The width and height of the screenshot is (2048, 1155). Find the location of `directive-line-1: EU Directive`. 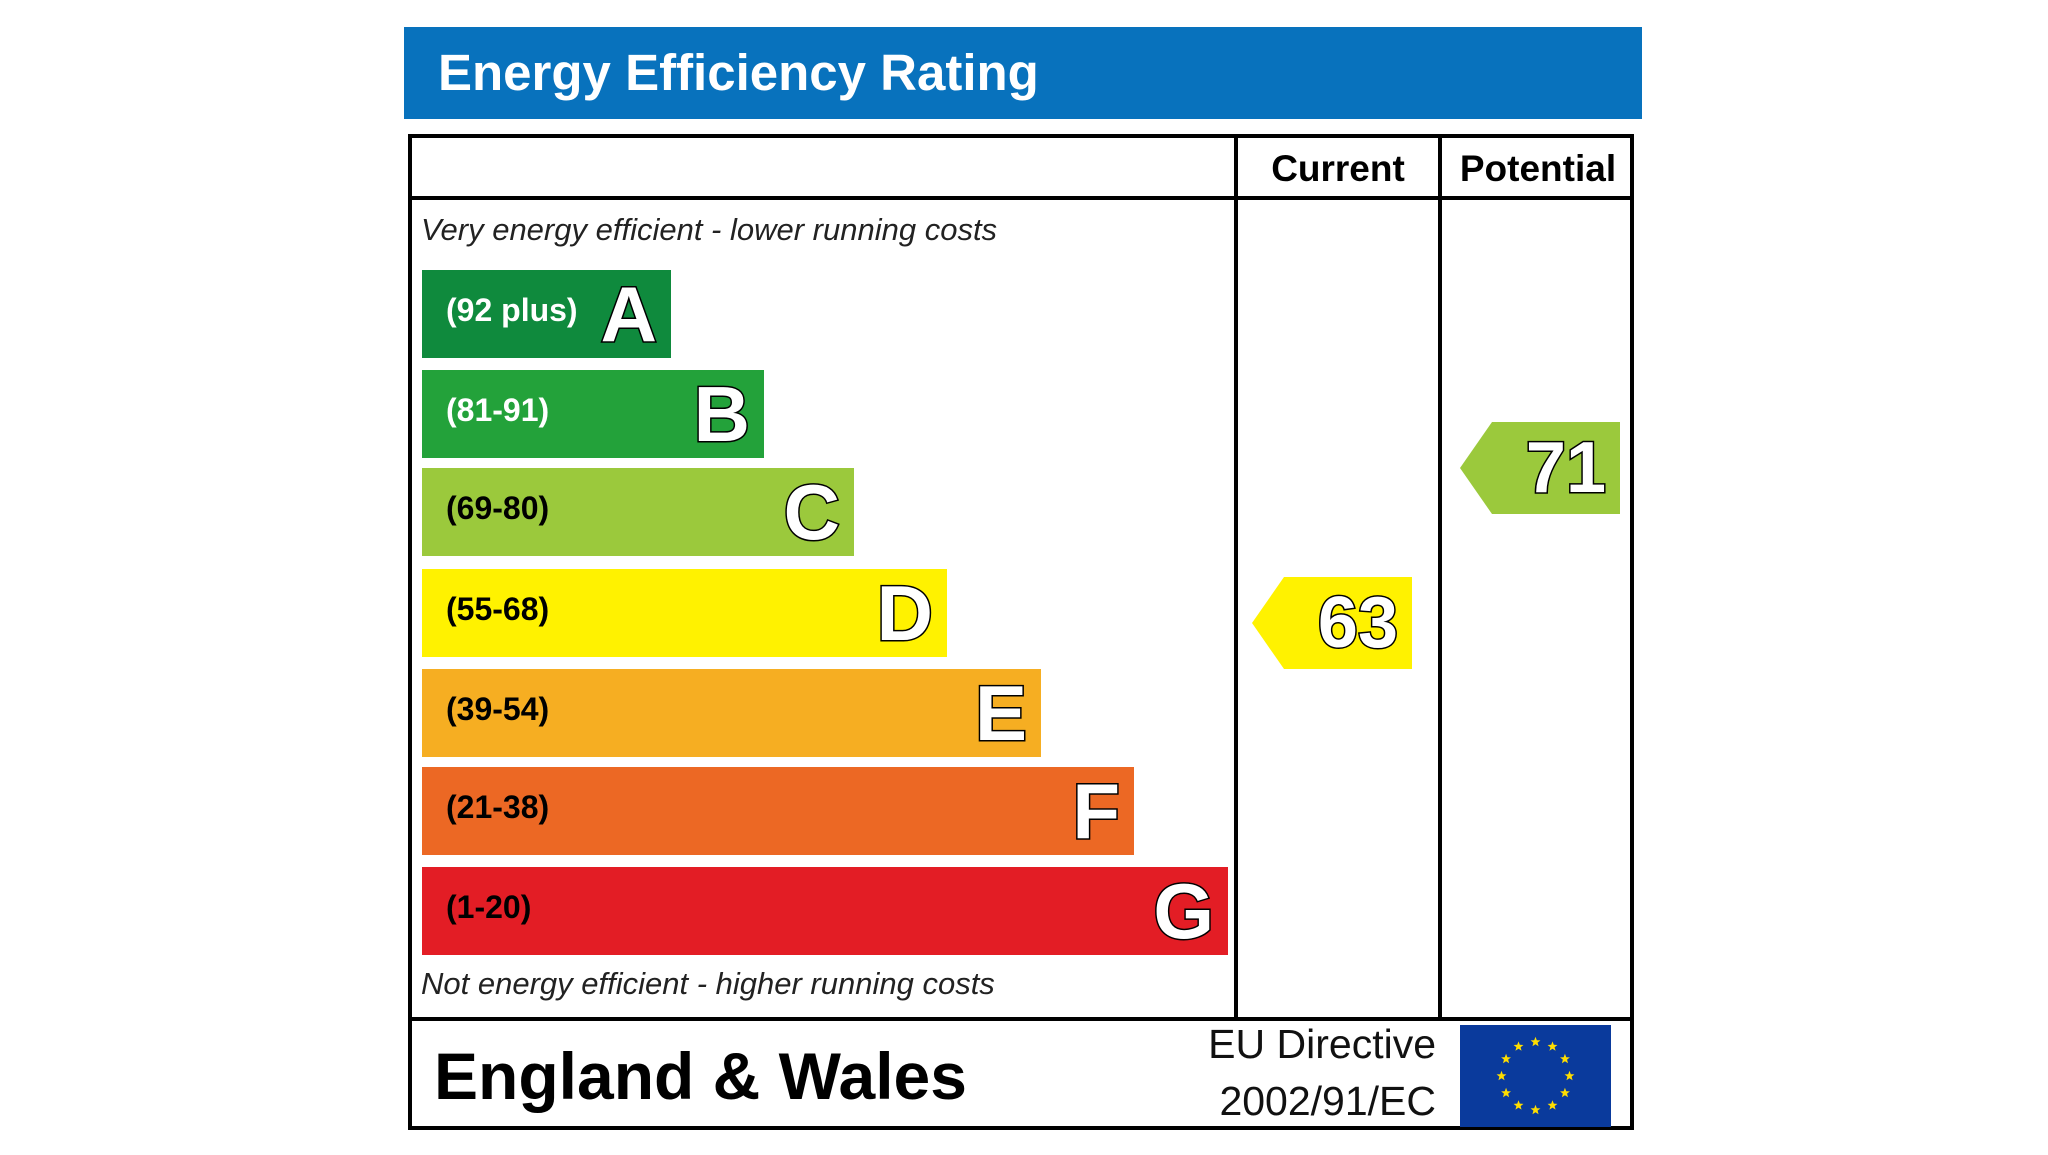

directive-line-1: EU Directive is located at coordinates (1322, 1044).